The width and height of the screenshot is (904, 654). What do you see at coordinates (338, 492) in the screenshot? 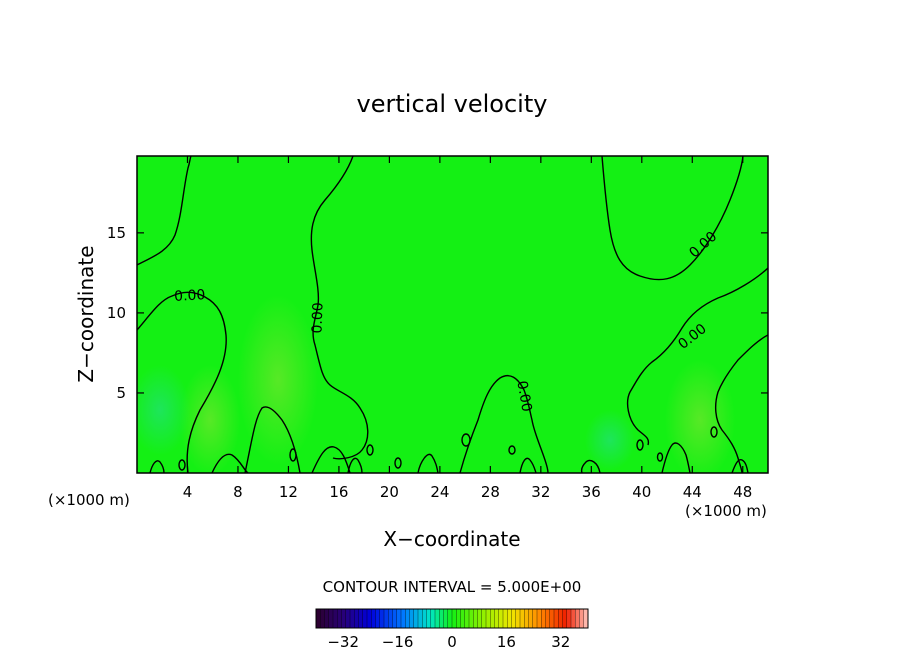
I see `x-tick-label: 16` at bounding box center [338, 492].